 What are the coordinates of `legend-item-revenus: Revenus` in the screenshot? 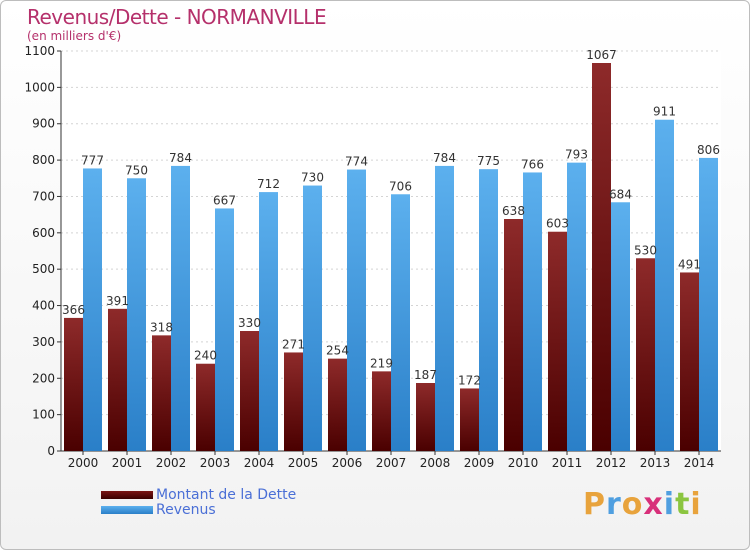 It's located at (158, 510).